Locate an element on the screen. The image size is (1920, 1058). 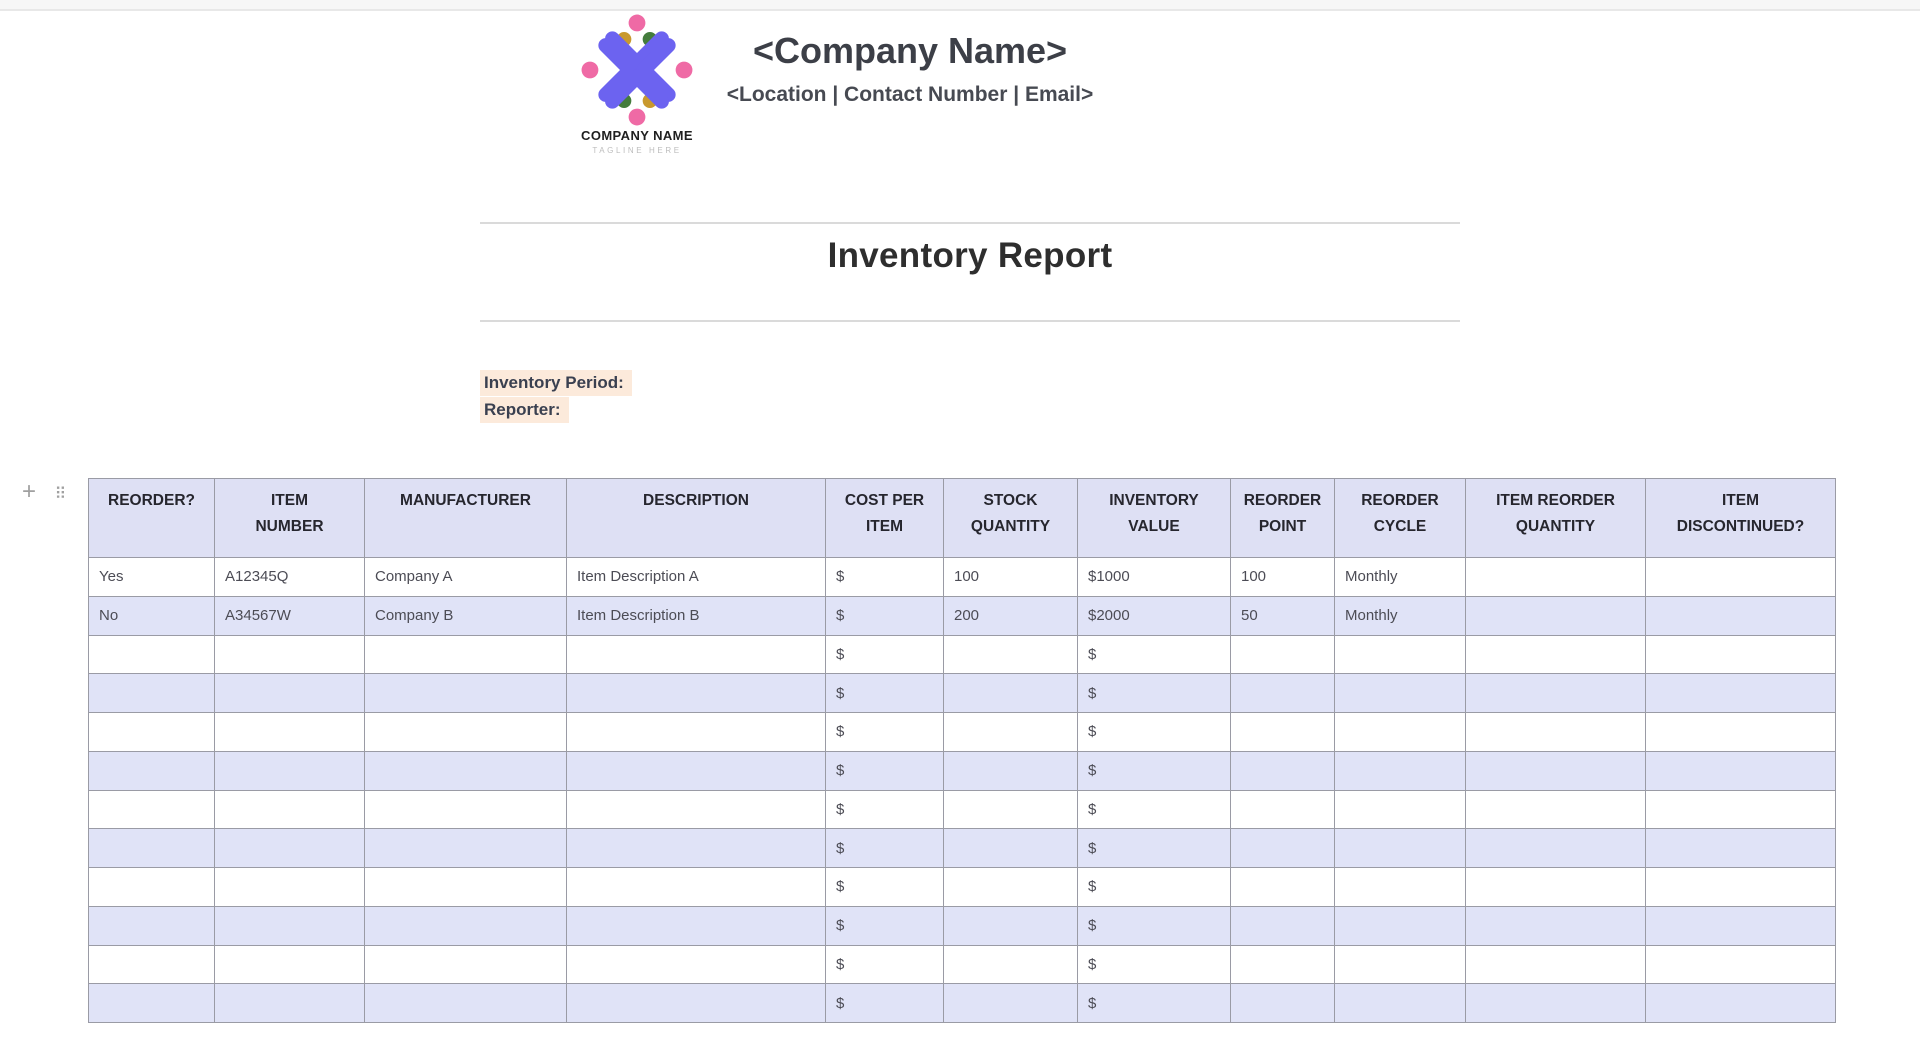
table-cell: Item Description A is located at coordinates (696, 577).